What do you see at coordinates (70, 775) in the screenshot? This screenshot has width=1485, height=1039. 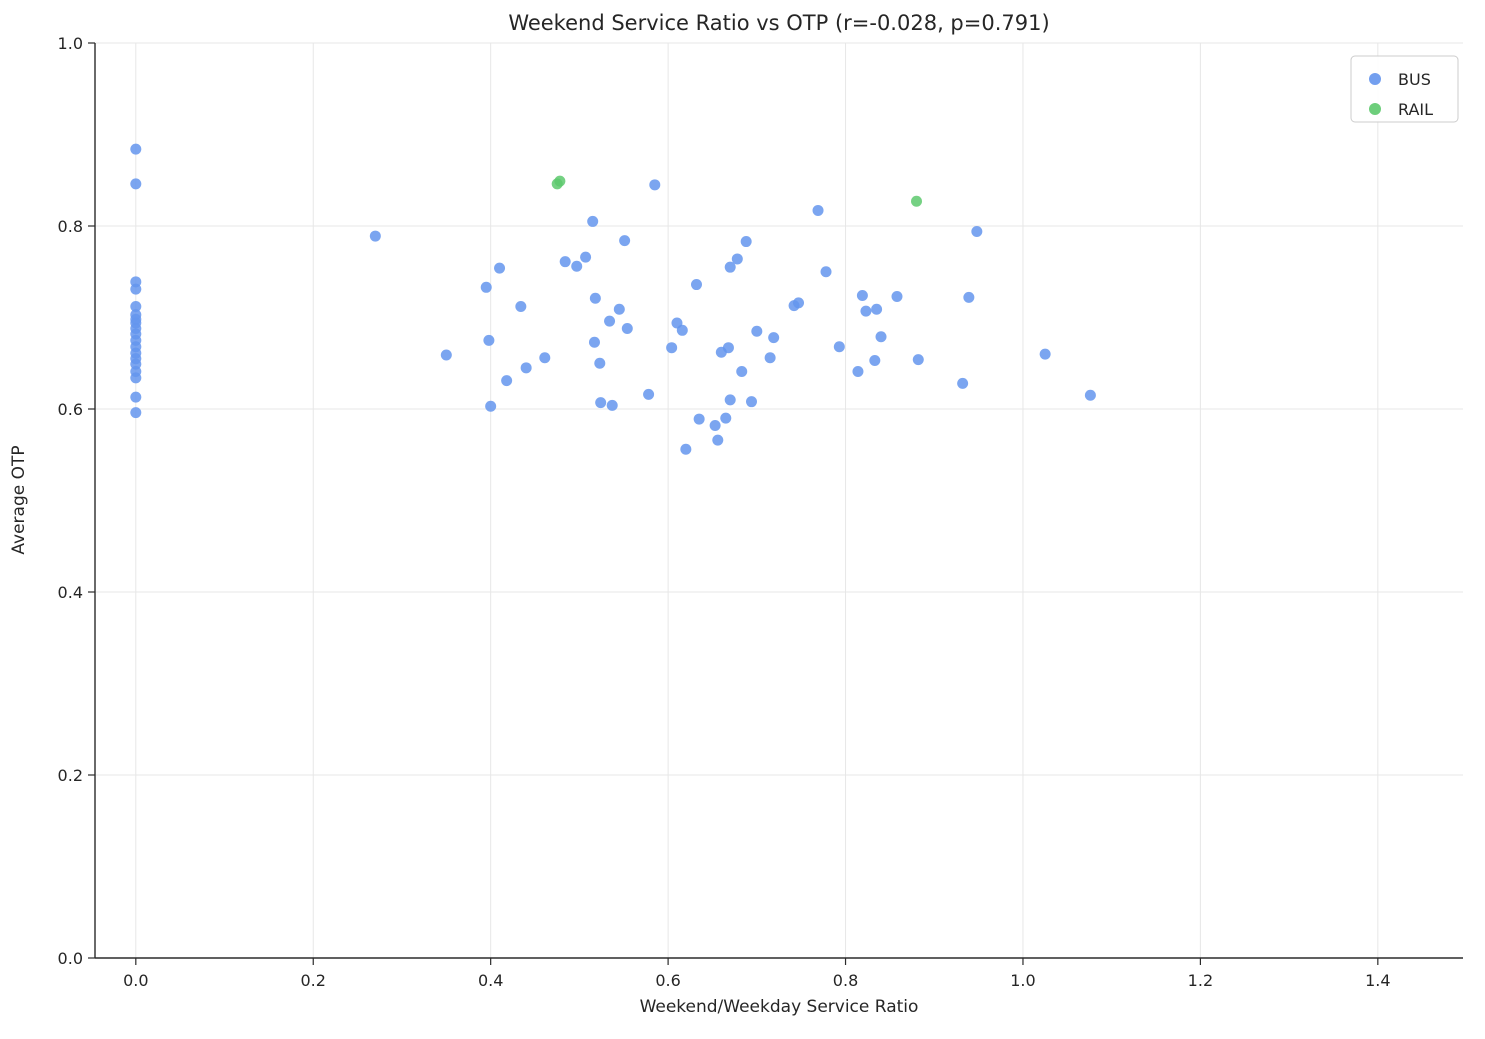 I see `y-tick-label: 0.2` at bounding box center [70, 775].